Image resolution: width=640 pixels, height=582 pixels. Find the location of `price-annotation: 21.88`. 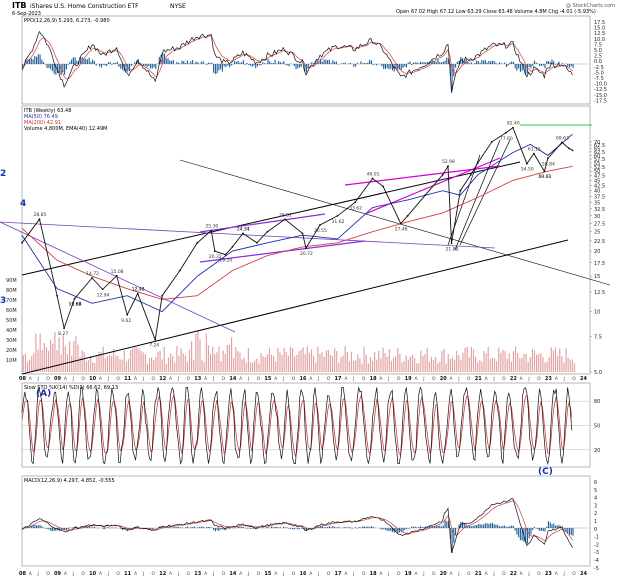

price-annotation: 21.88 is located at coordinates (452, 249).